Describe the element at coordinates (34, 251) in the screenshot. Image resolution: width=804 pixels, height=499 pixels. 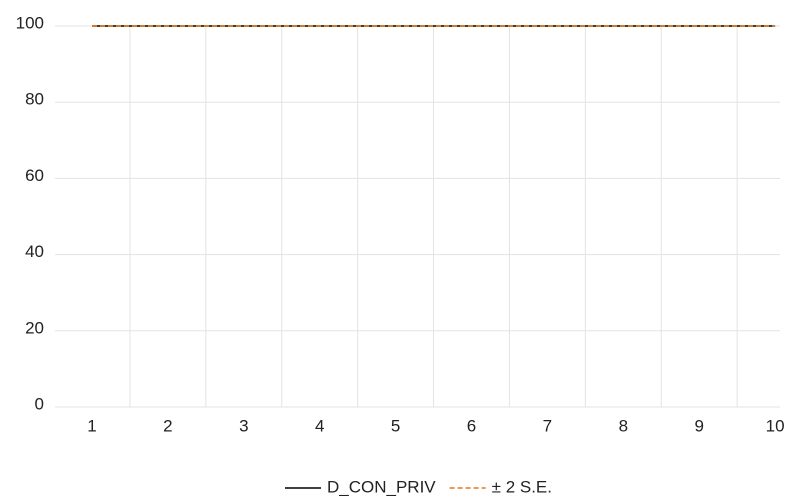
I see `y-tick-label: 40` at that location.